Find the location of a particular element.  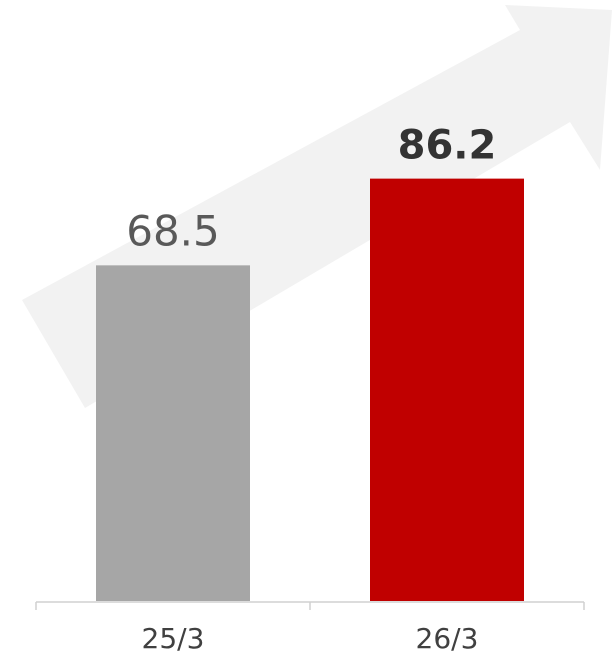

x-tick-label: 26/3 is located at coordinates (447, 638).